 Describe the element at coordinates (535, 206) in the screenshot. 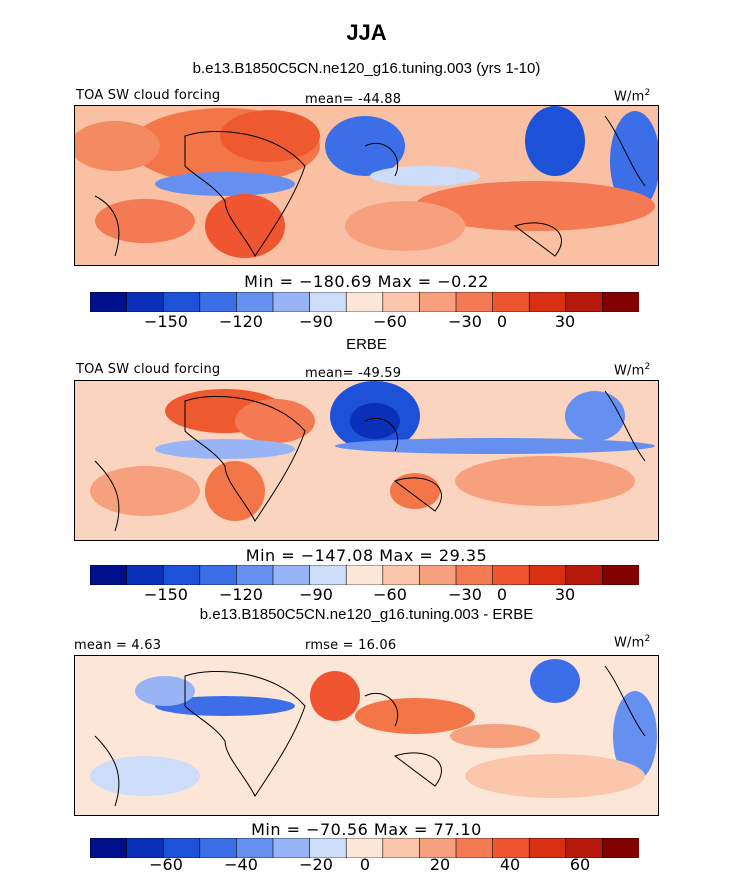

I see `panel-1-se-pacific-positive` at that location.